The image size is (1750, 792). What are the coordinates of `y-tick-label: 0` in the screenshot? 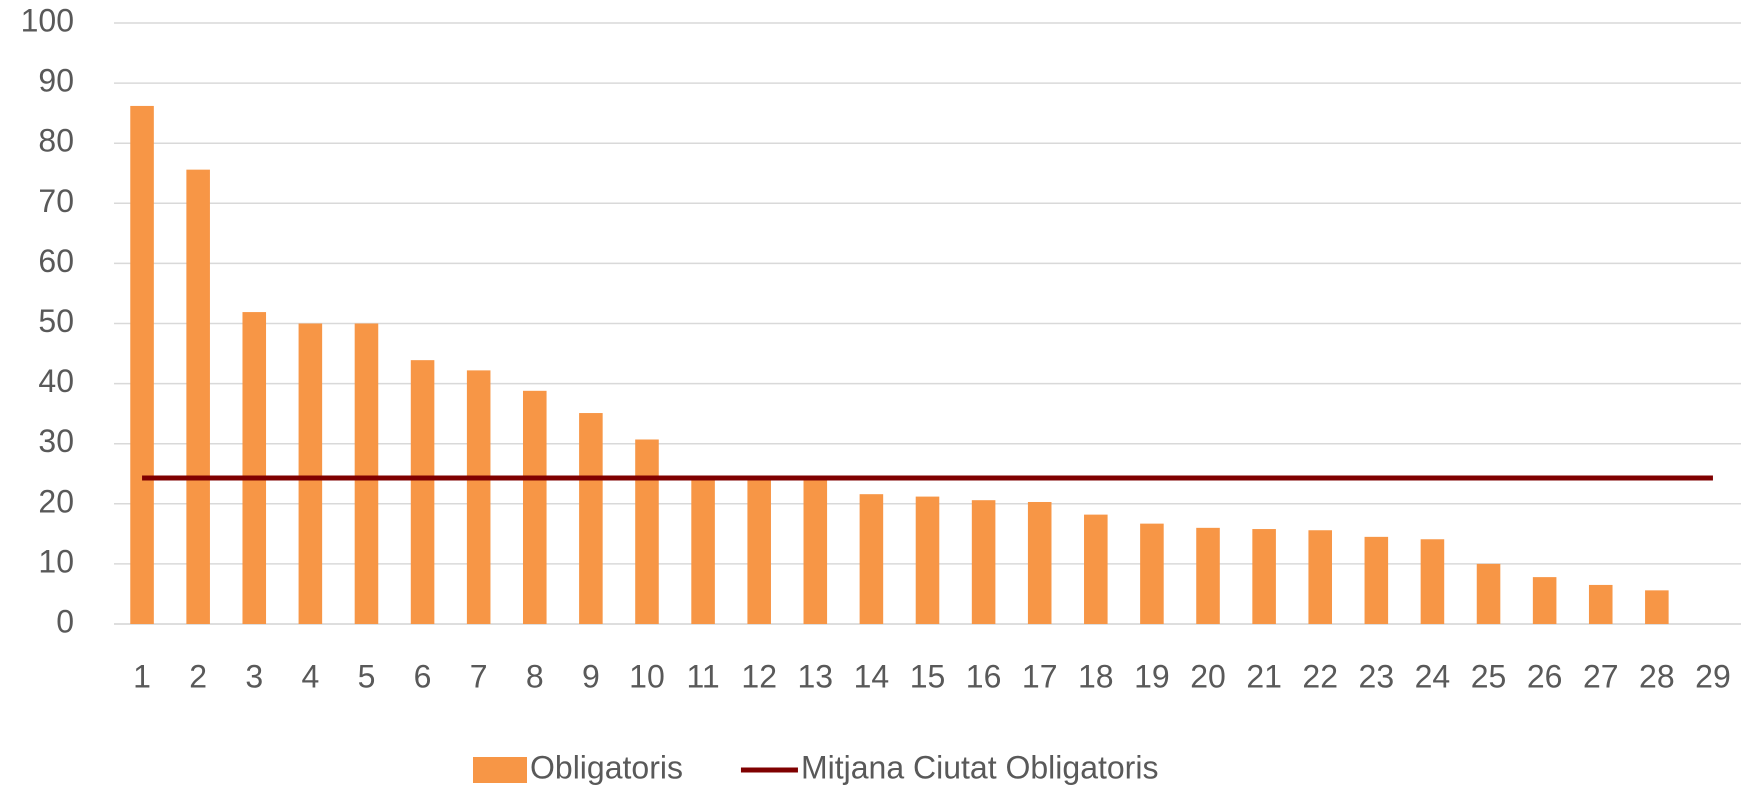 It's located at (65, 621).